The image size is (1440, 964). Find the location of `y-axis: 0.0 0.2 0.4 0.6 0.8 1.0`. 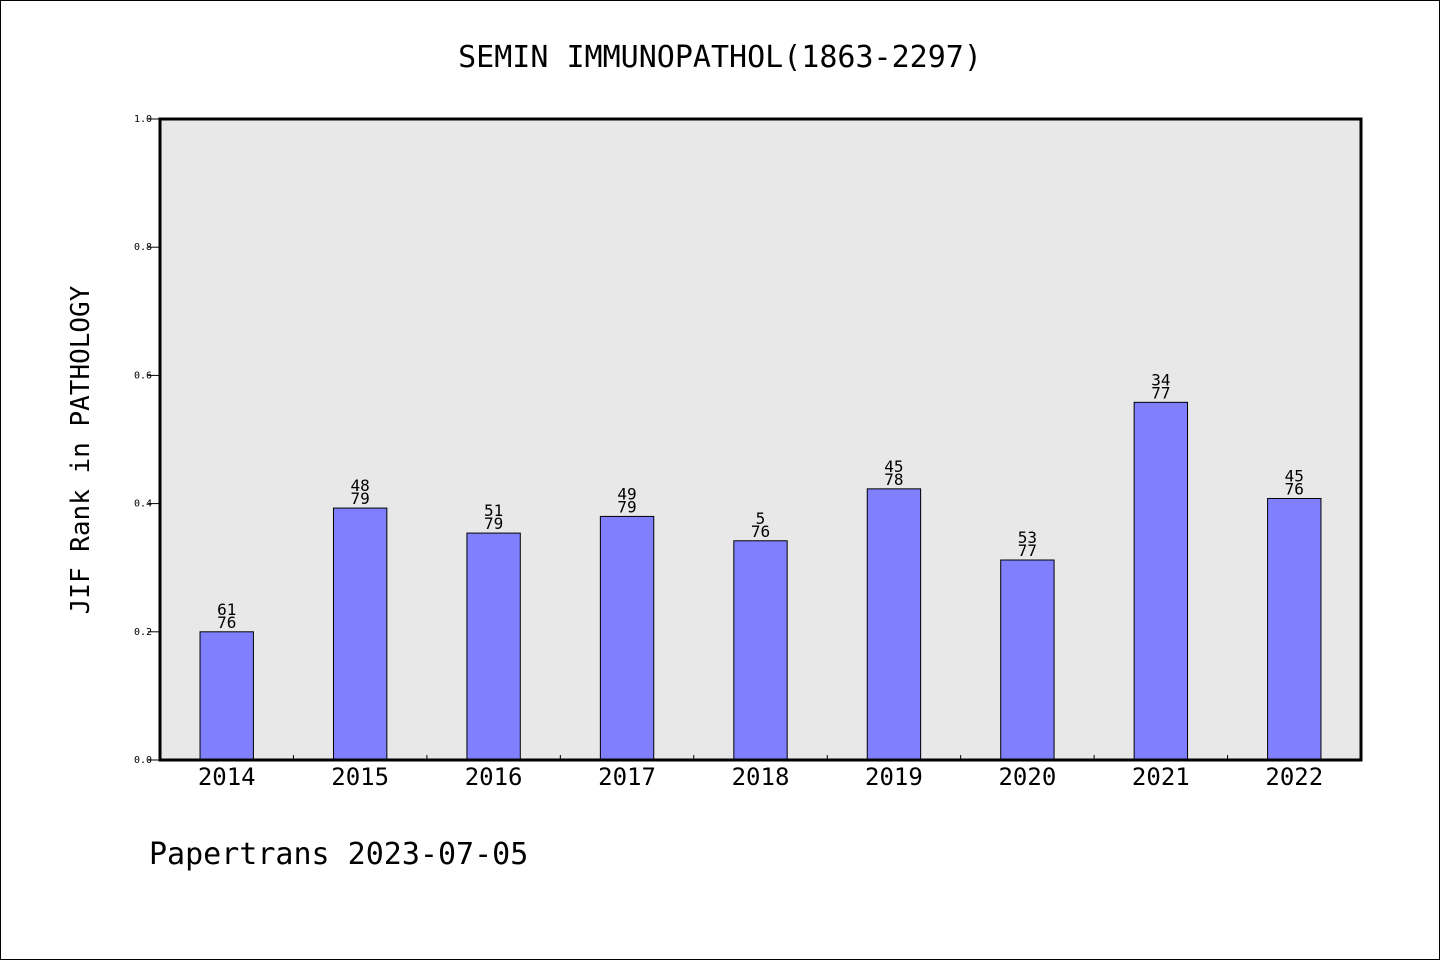

y-axis: 0.0 0.2 0.4 0.6 0.8 1.0 is located at coordinates (147, 440).